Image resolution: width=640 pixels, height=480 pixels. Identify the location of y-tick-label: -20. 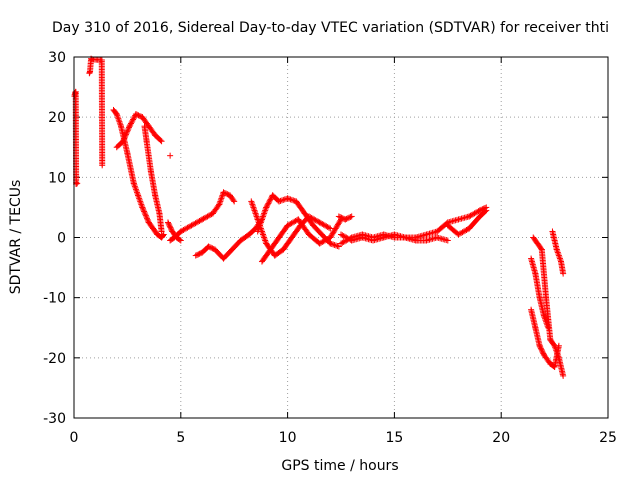
(54, 359).